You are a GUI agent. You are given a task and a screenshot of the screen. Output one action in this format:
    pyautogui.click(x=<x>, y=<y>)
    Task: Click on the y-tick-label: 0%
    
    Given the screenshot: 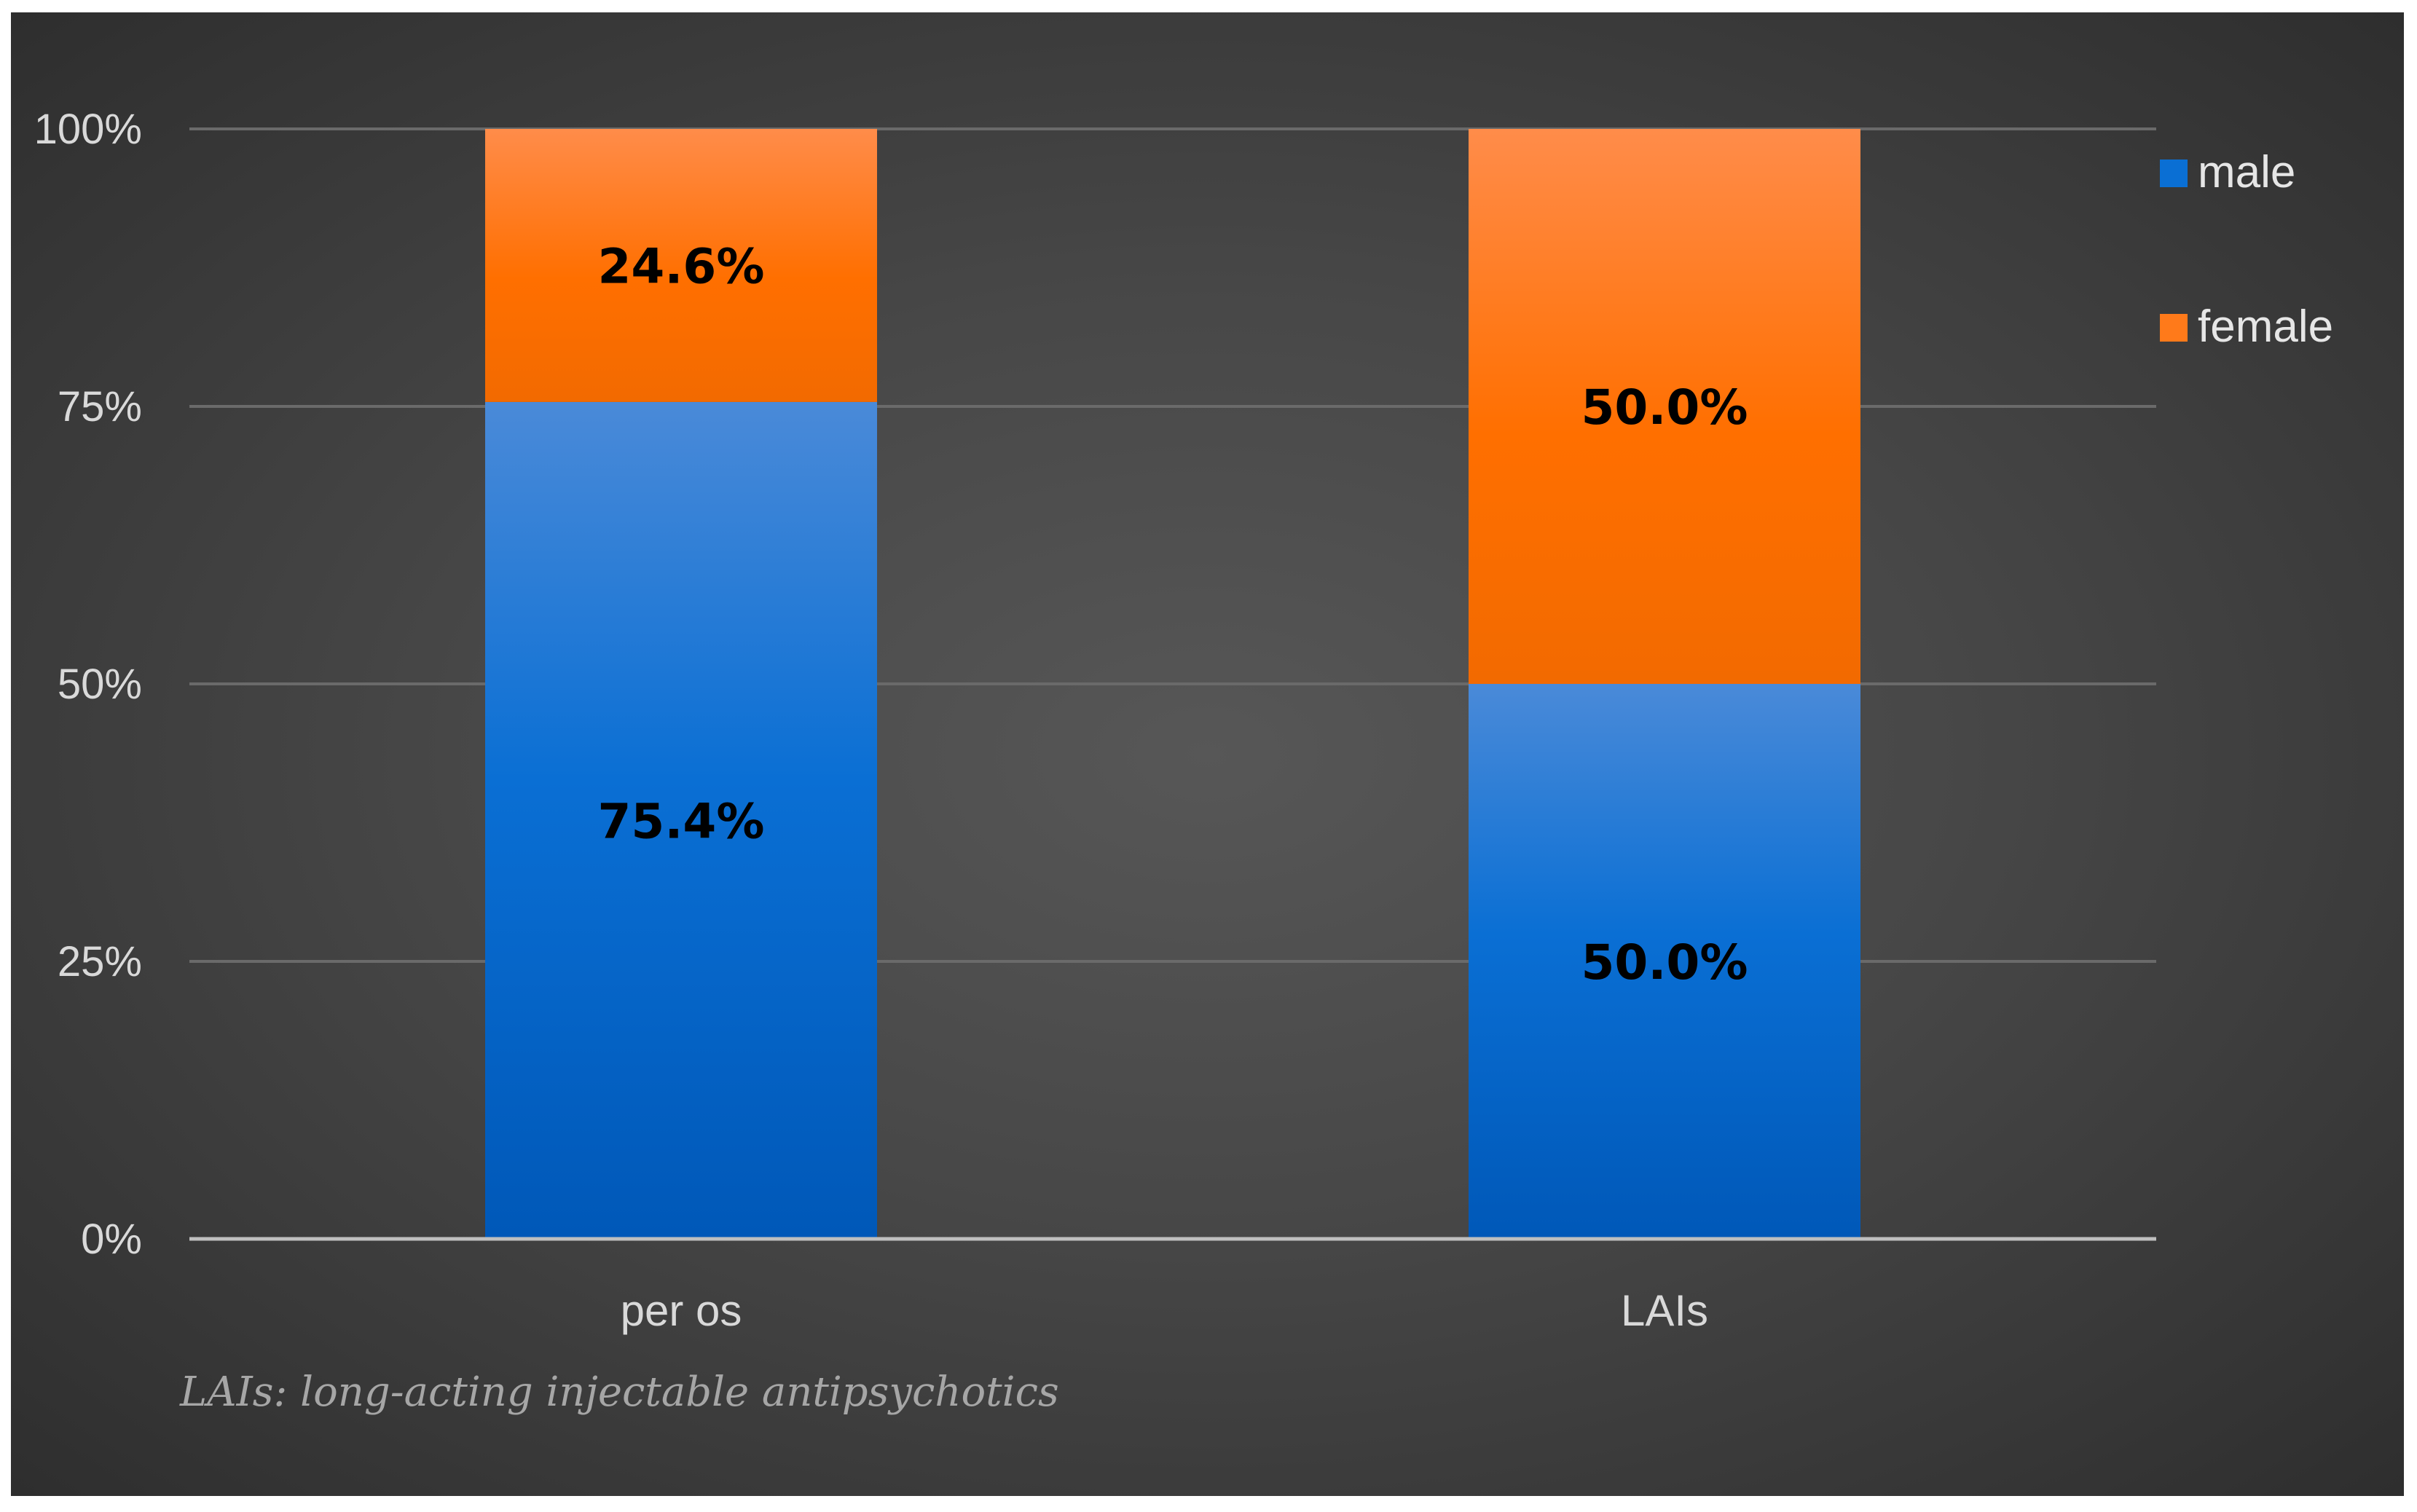 What is the action you would take?
    pyautogui.click(x=111, y=1239)
    